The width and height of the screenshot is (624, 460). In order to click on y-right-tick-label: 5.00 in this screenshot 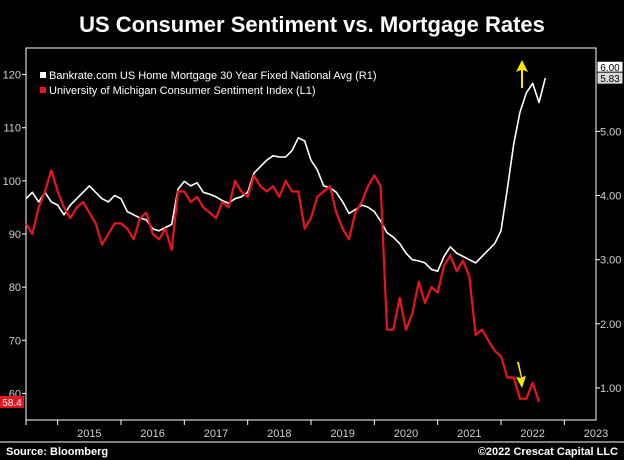, I will do `click(610, 132)`.